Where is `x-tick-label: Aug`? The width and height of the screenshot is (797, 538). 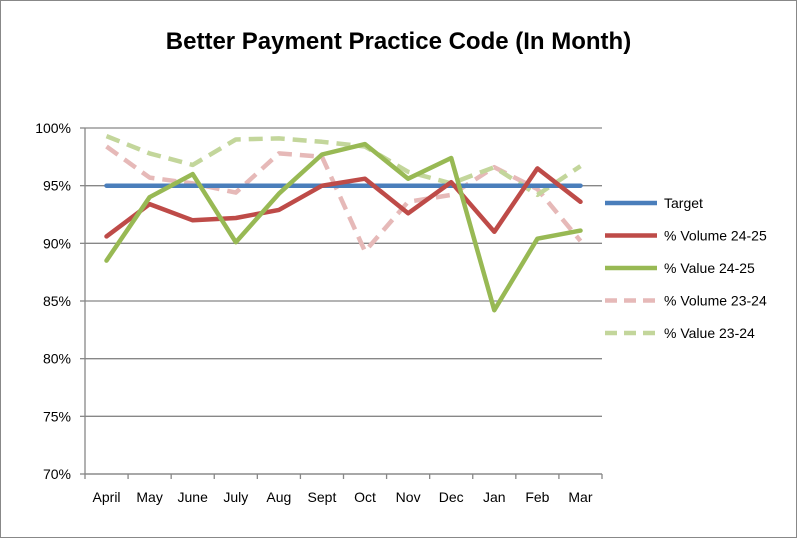
x-tick-label: Aug is located at coordinates (278, 497).